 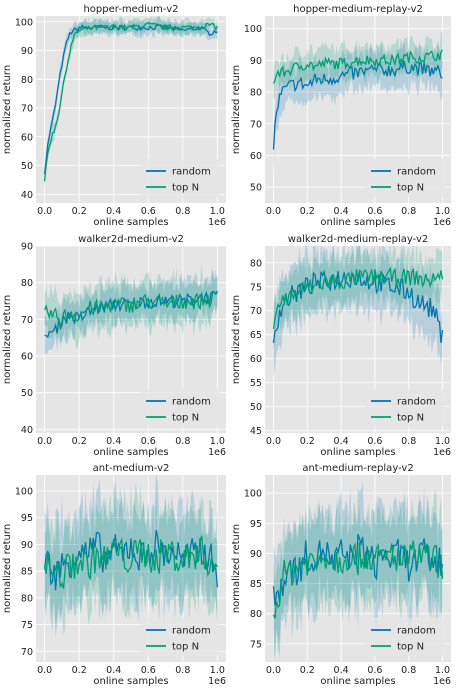 I want to click on y-tick-label: 45, so click(x=256, y=431).